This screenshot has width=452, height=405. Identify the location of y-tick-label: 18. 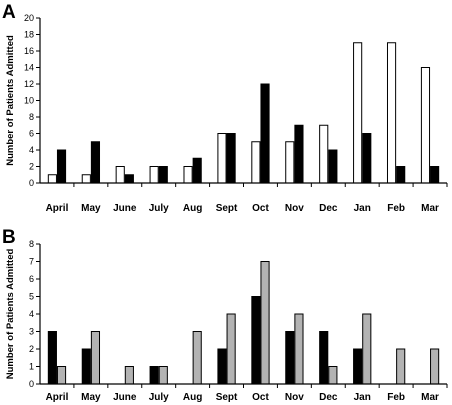
(29, 35).